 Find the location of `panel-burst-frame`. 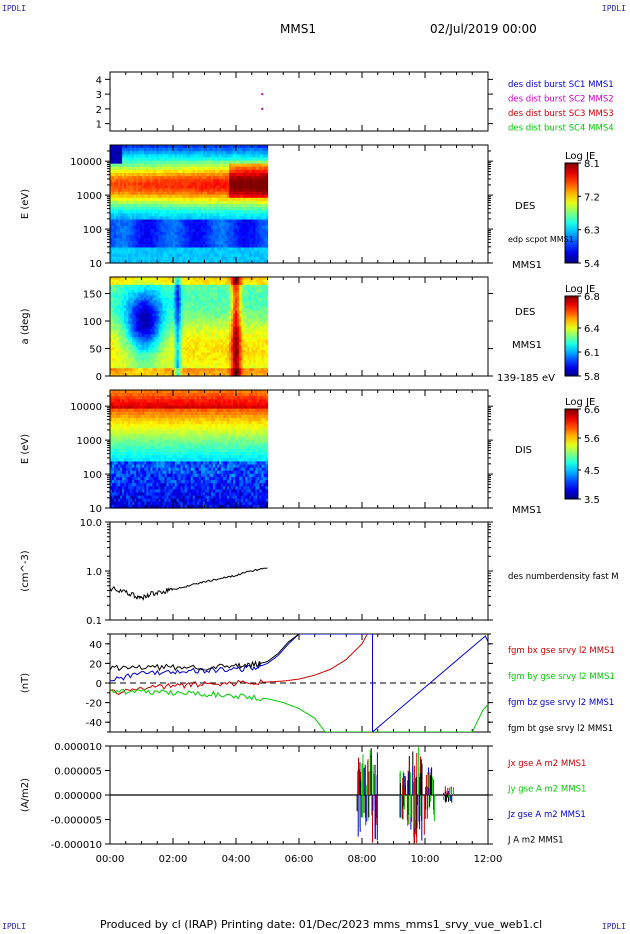

panel-burst-frame is located at coordinates (299, 101).